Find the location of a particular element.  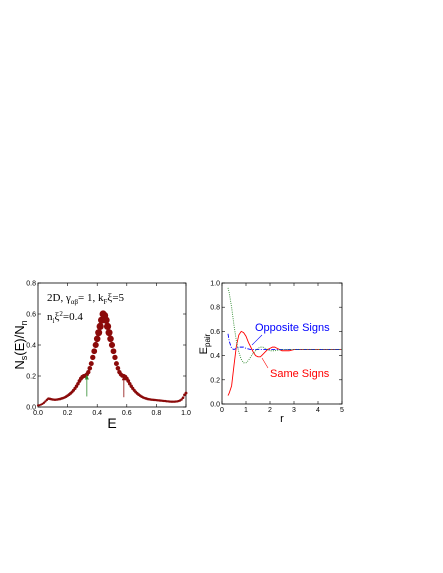

right-y-tick-label: 0.4 is located at coordinates (215, 356).